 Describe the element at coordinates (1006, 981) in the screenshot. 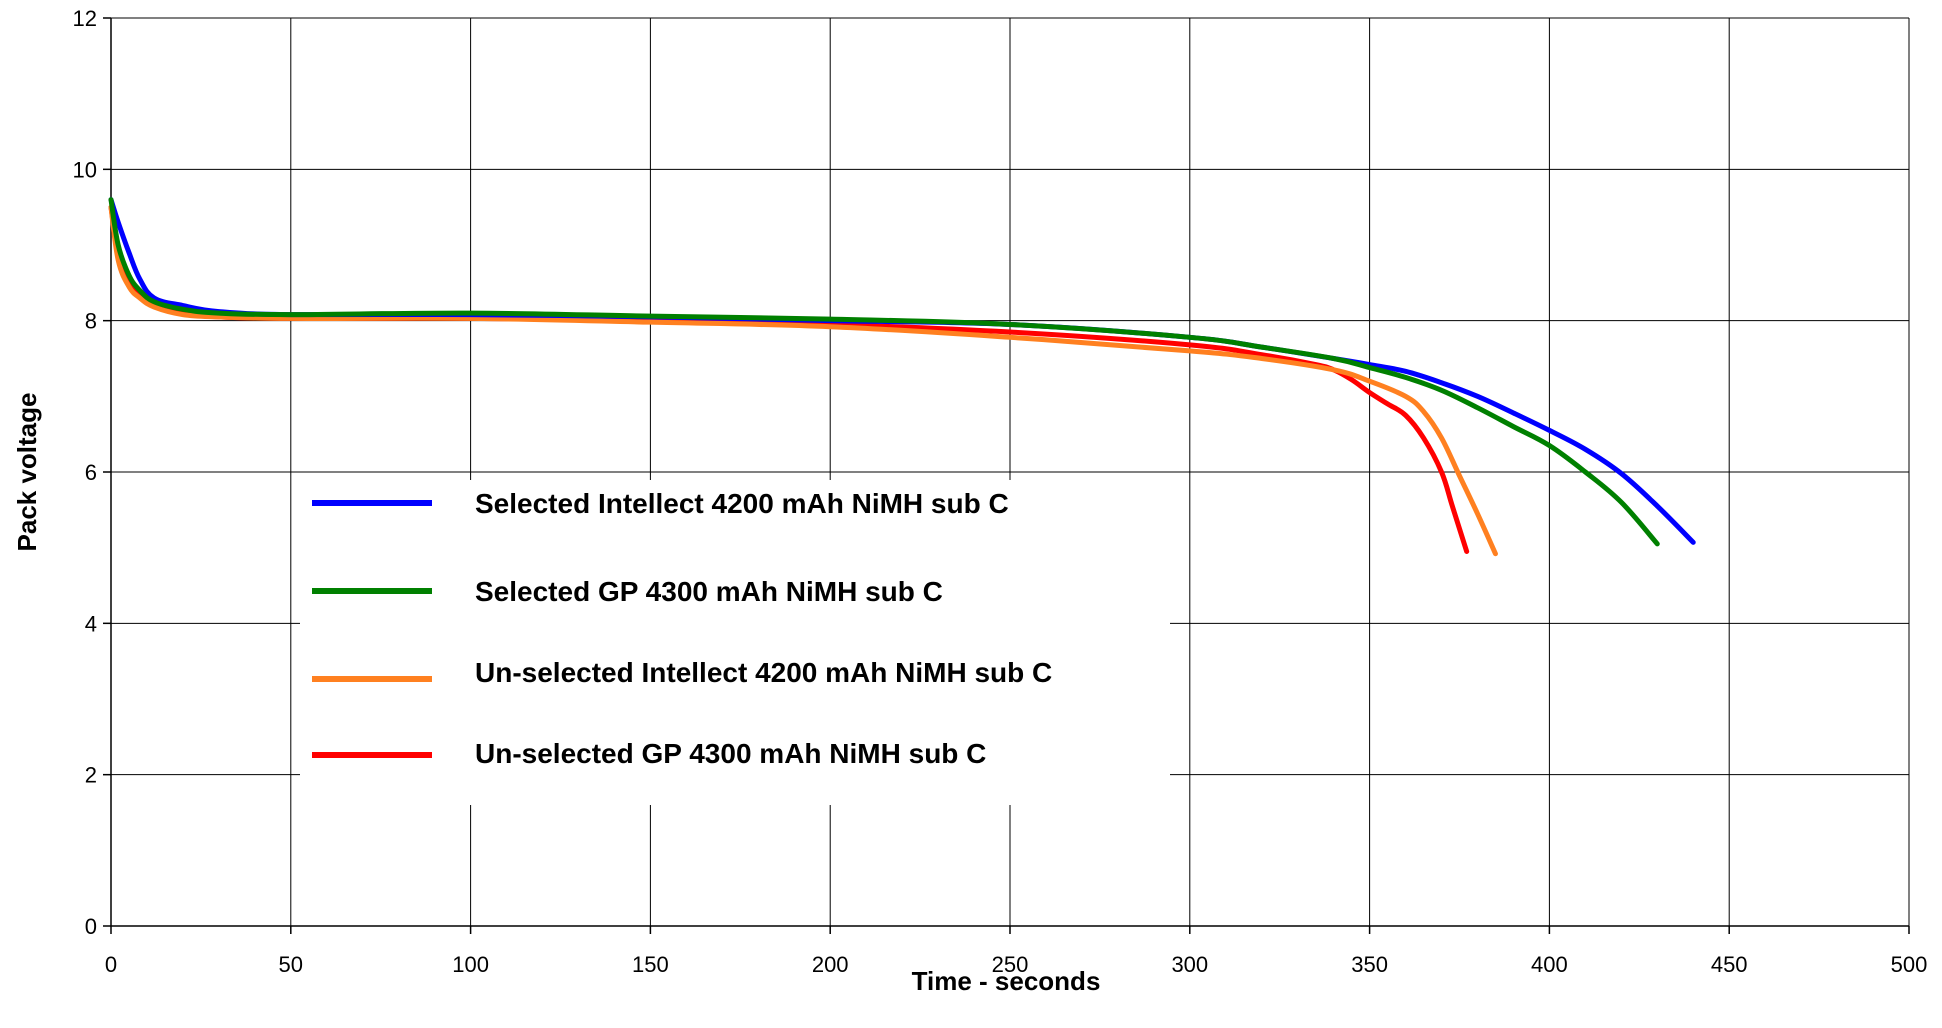

I see `x-axis-title: Time - seconds` at that location.